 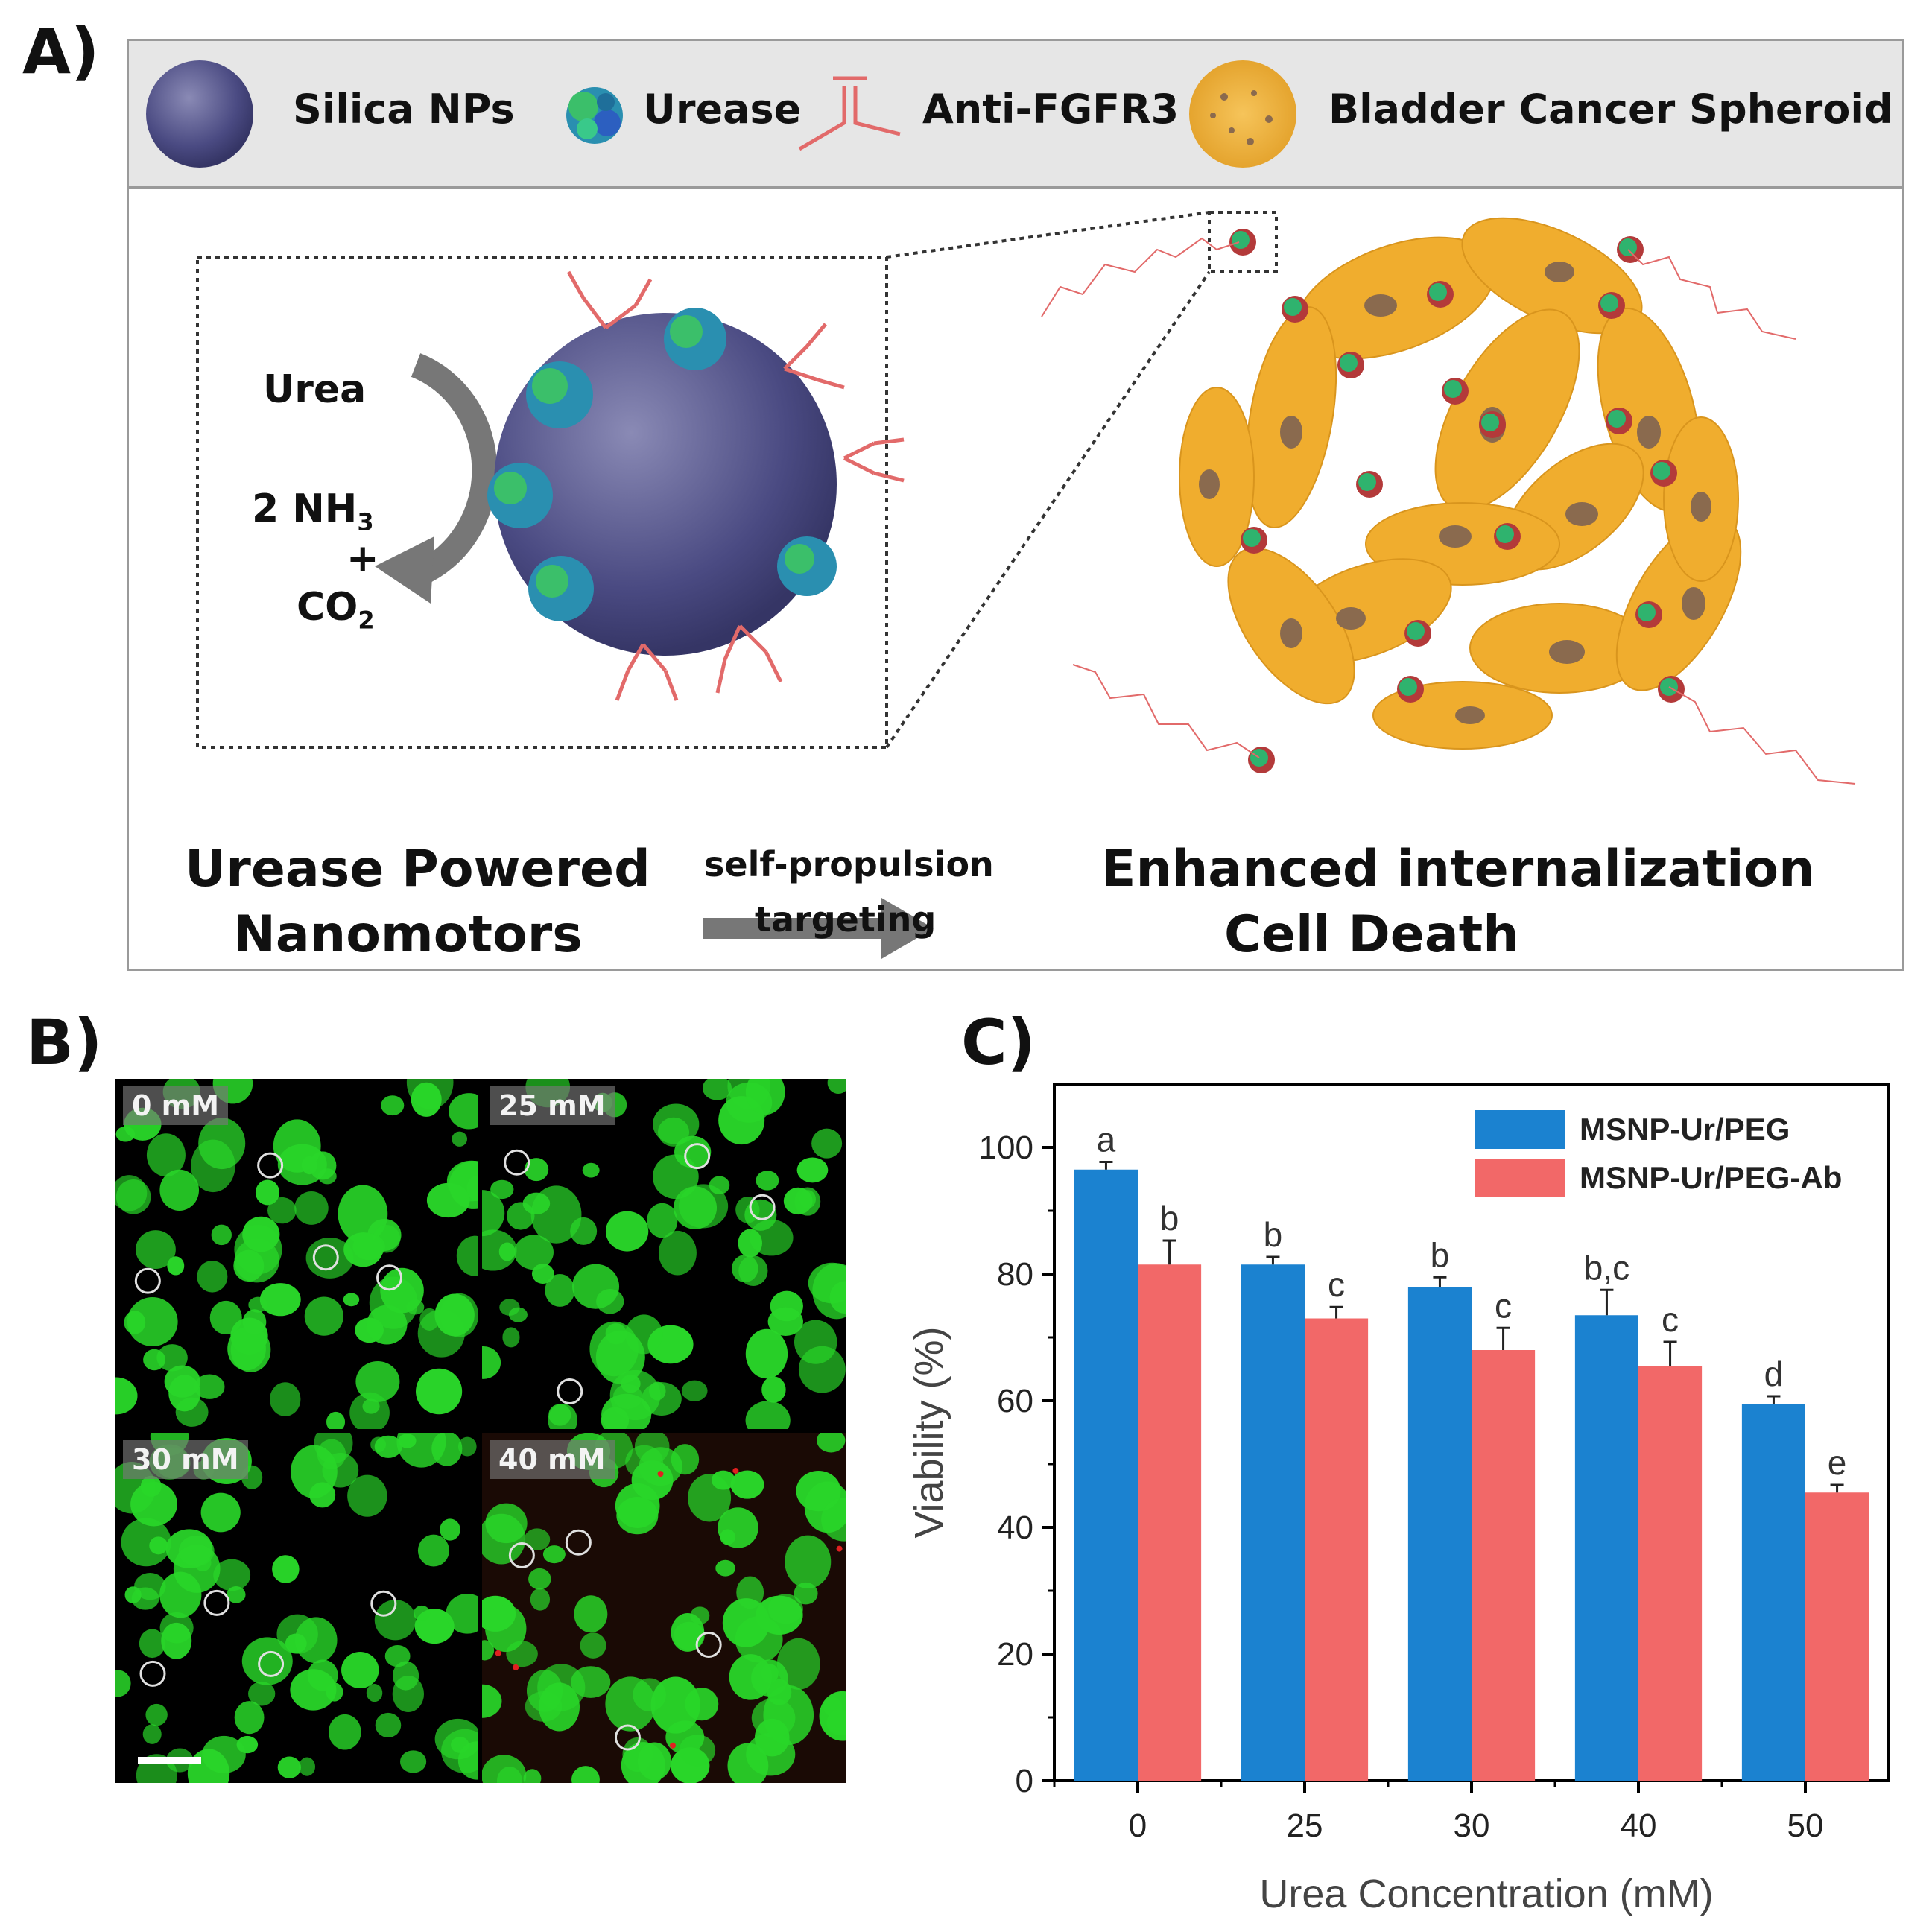 I want to click on micrograph-cells-25mM, so click(x=664, y=1254).